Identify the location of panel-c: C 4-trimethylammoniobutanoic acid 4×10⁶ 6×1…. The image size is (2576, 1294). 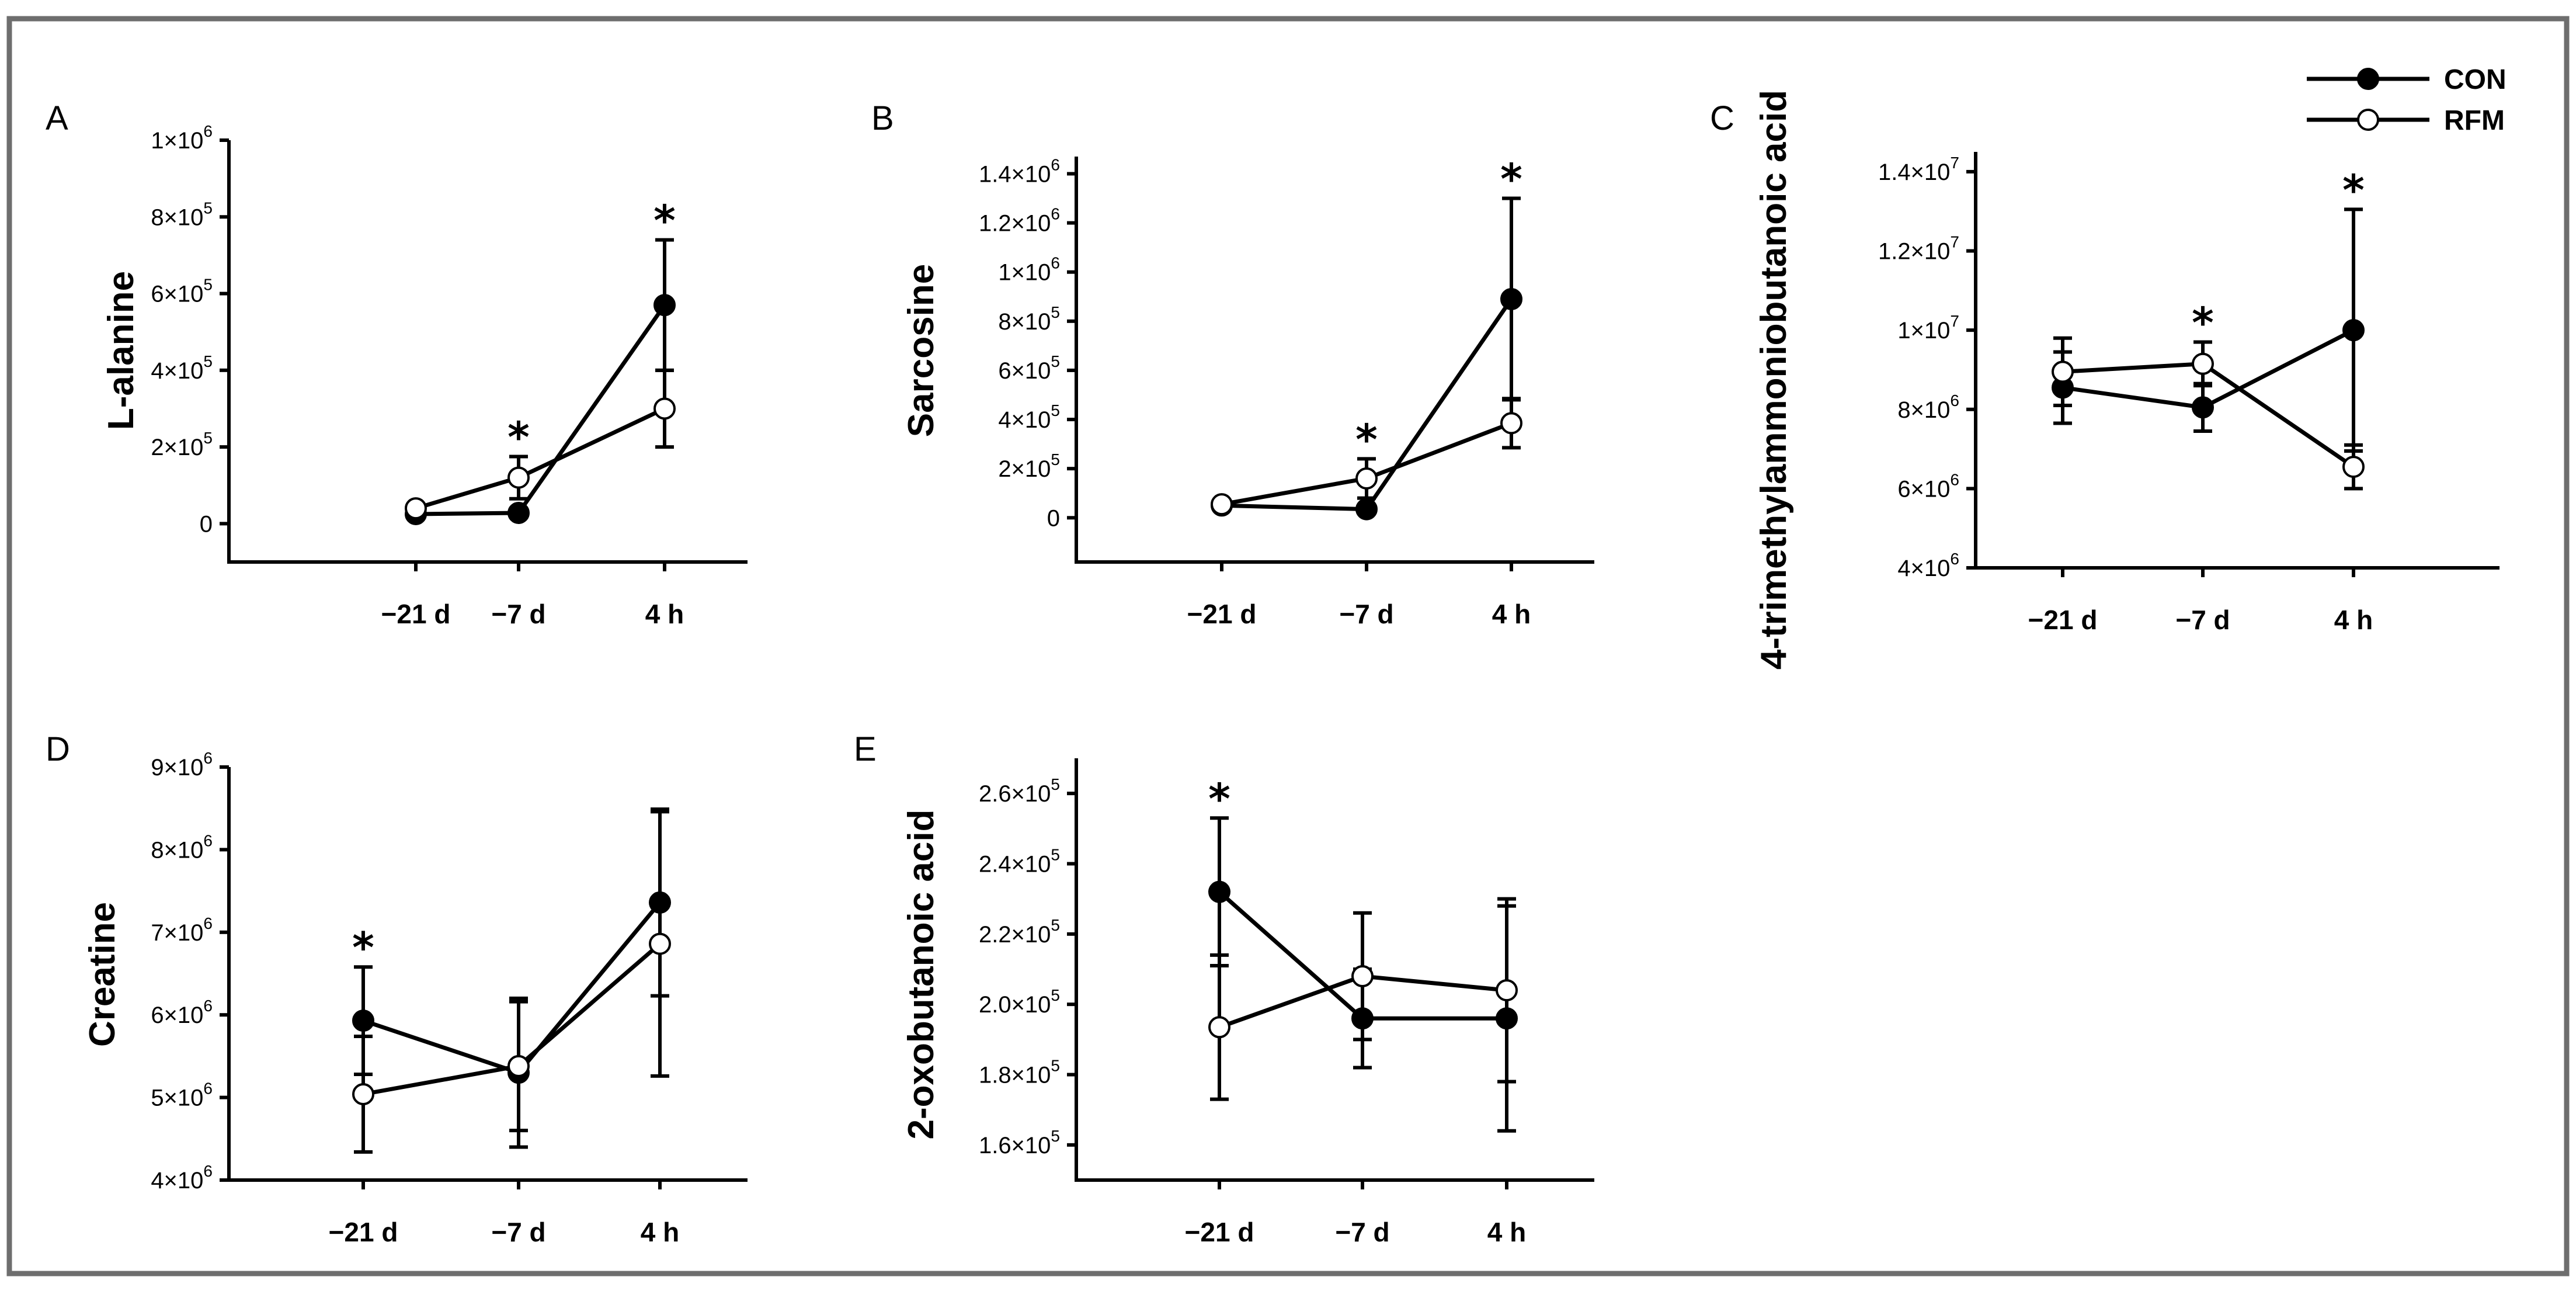
(2104, 379).